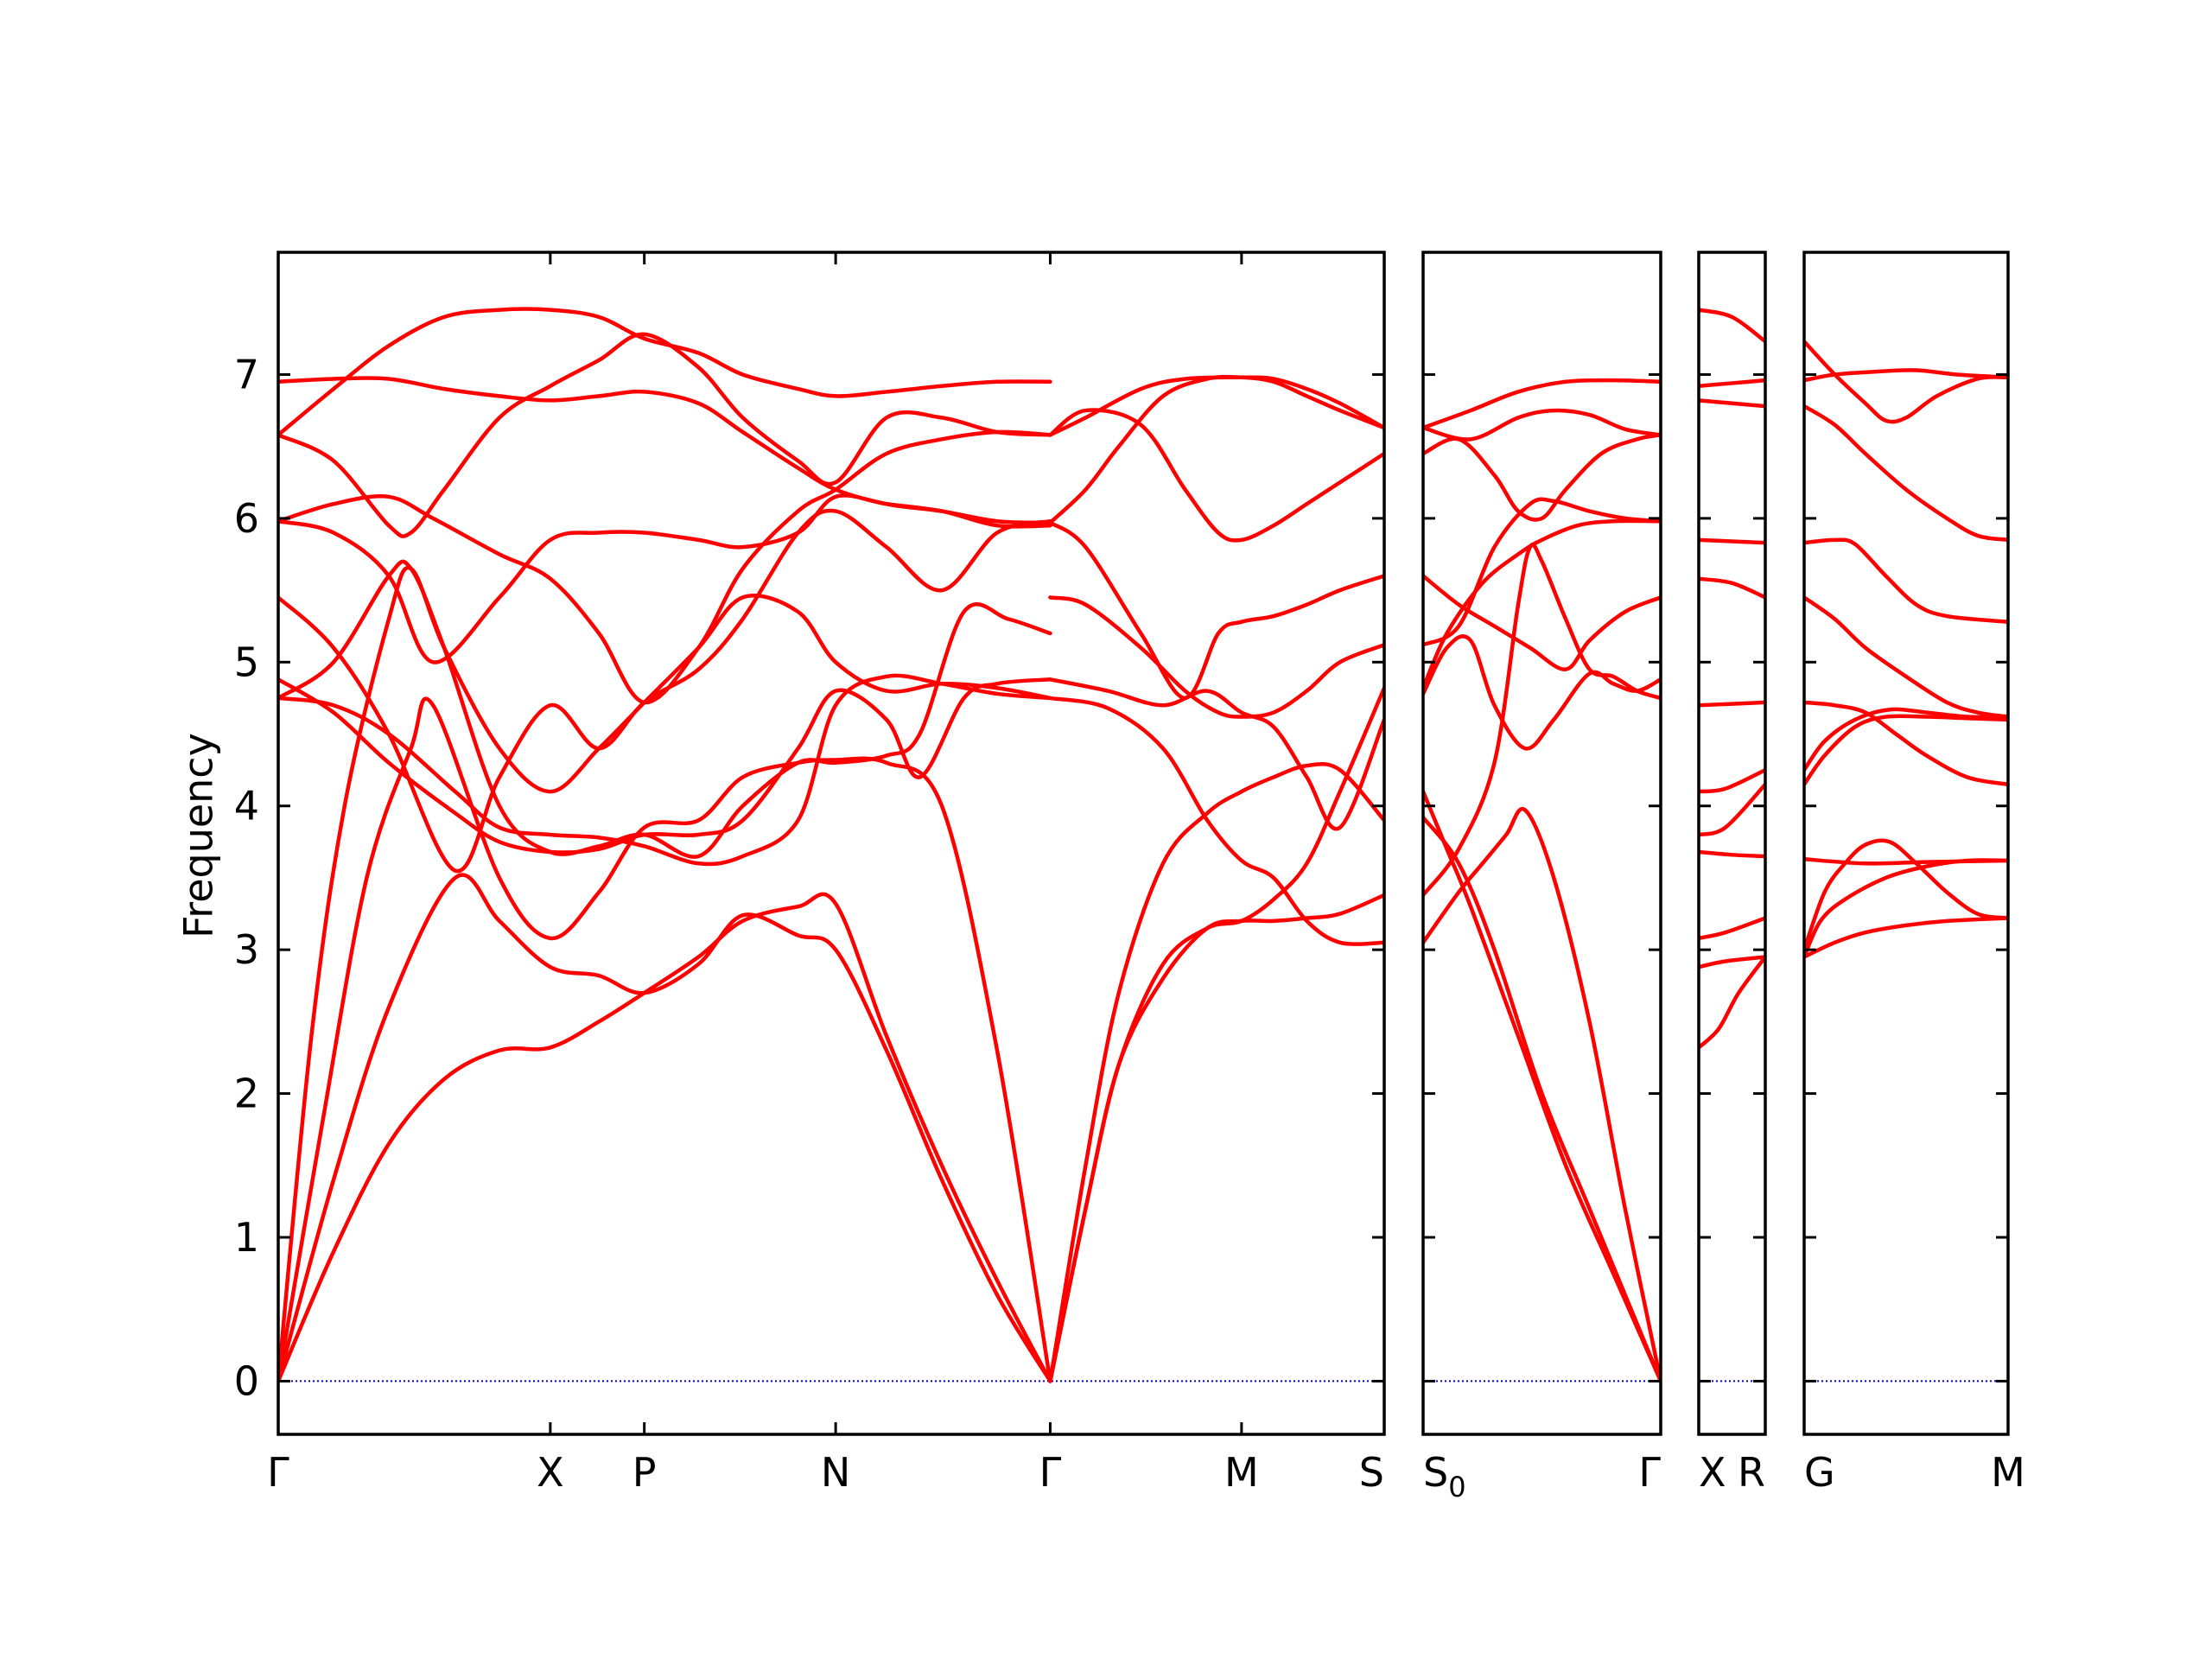  I want to click on y-tick-label: 5, so click(246, 662).